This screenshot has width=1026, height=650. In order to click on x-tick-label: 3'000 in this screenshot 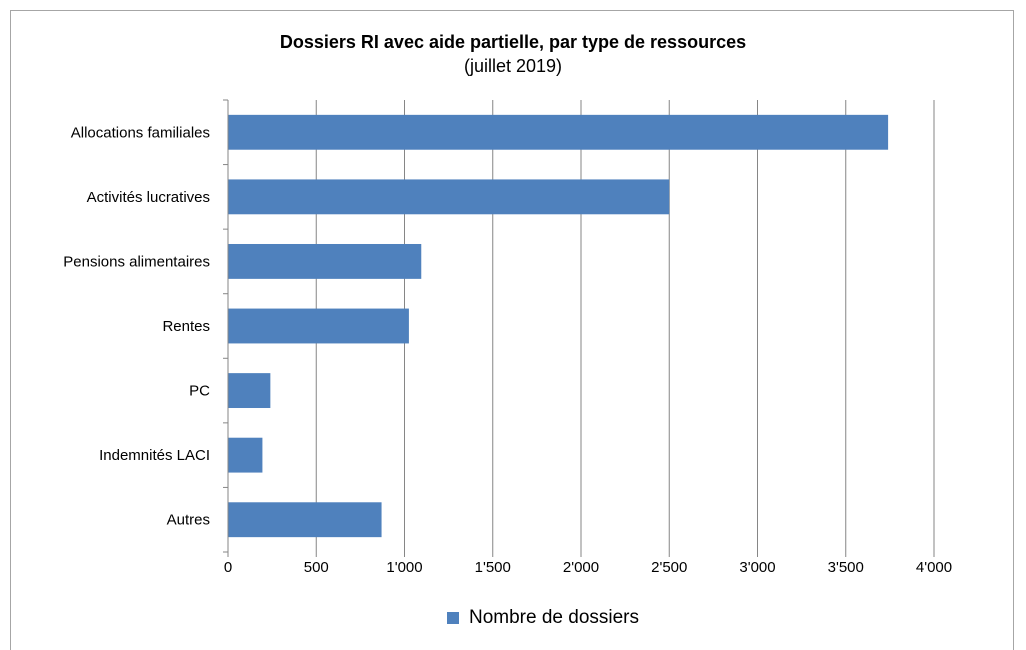, I will do `click(757, 567)`.